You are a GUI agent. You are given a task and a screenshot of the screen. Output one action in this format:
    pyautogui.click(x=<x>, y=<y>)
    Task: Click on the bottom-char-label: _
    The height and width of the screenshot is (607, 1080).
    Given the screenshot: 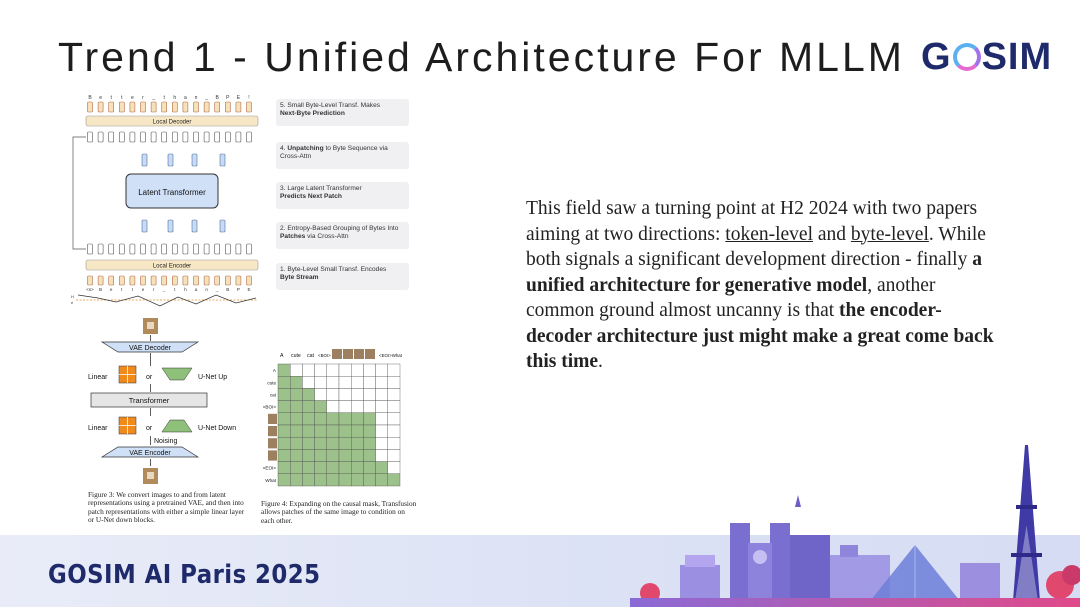 What is the action you would take?
    pyautogui.click(x=164, y=289)
    